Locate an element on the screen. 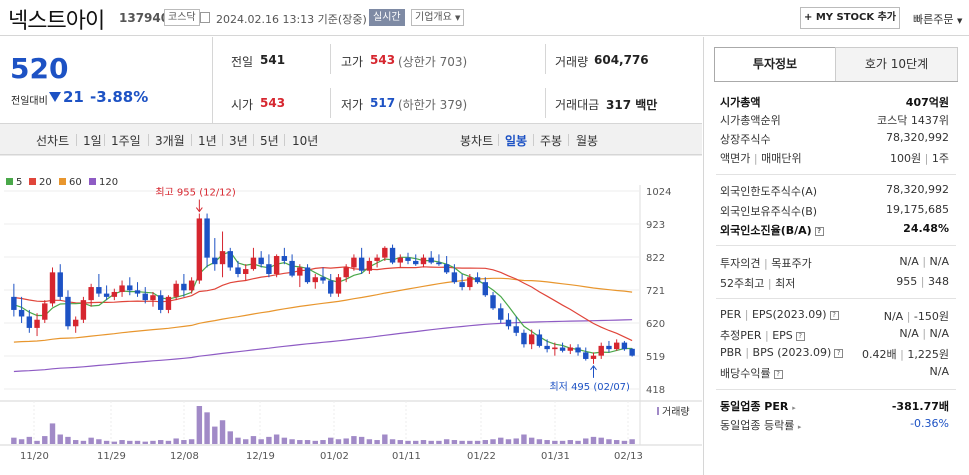  candle-monthly: 월봉 is located at coordinates (587, 141).